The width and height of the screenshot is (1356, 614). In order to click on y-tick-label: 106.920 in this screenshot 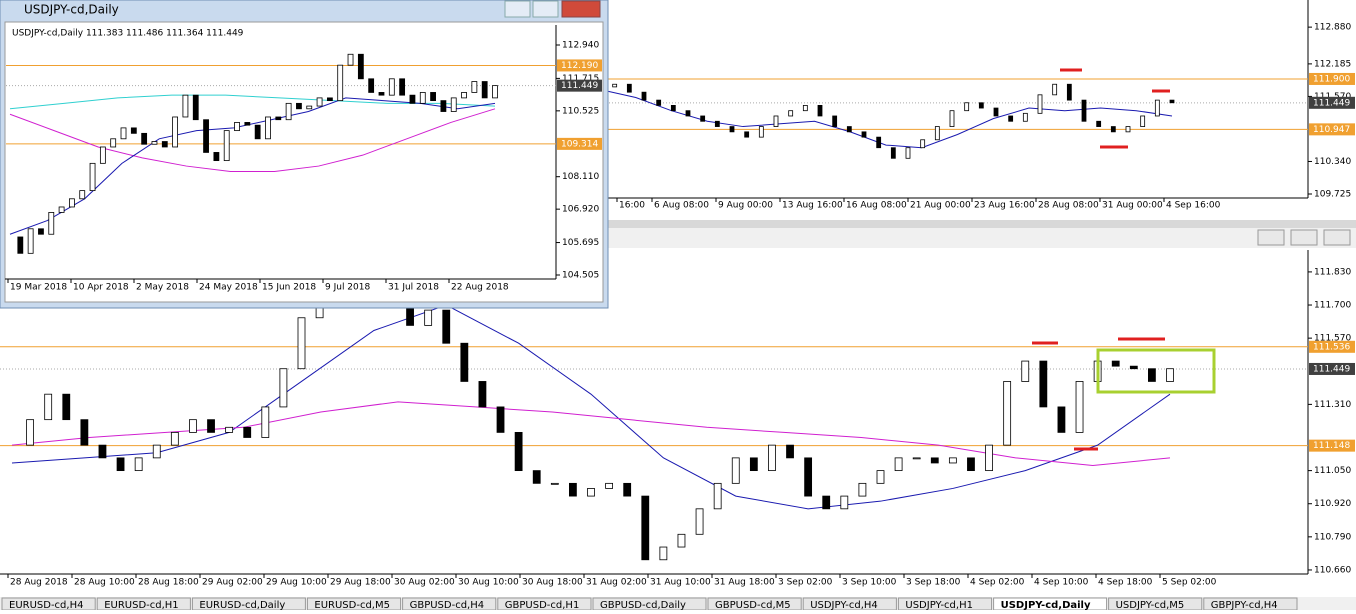, I will do `click(580, 210)`.